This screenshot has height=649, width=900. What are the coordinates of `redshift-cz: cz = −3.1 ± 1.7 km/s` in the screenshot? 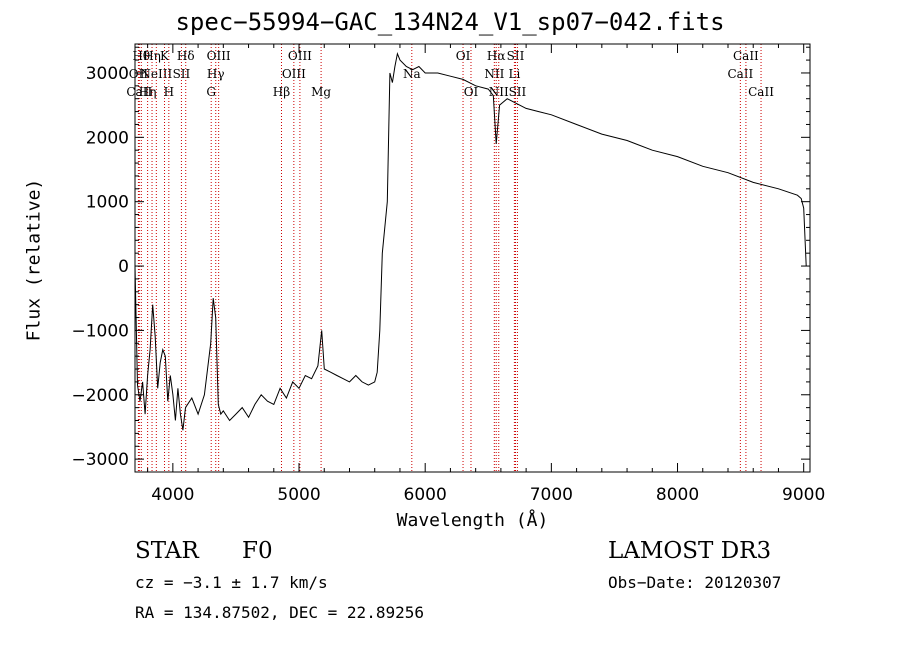 It's located at (231, 582).